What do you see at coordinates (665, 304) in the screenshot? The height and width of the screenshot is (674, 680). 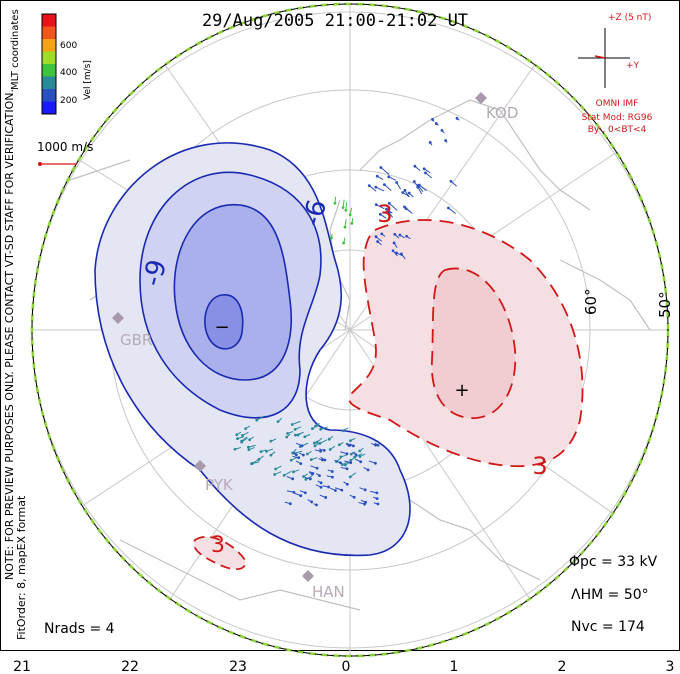 I see `latitude-label-50: 50°` at bounding box center [665, 304].